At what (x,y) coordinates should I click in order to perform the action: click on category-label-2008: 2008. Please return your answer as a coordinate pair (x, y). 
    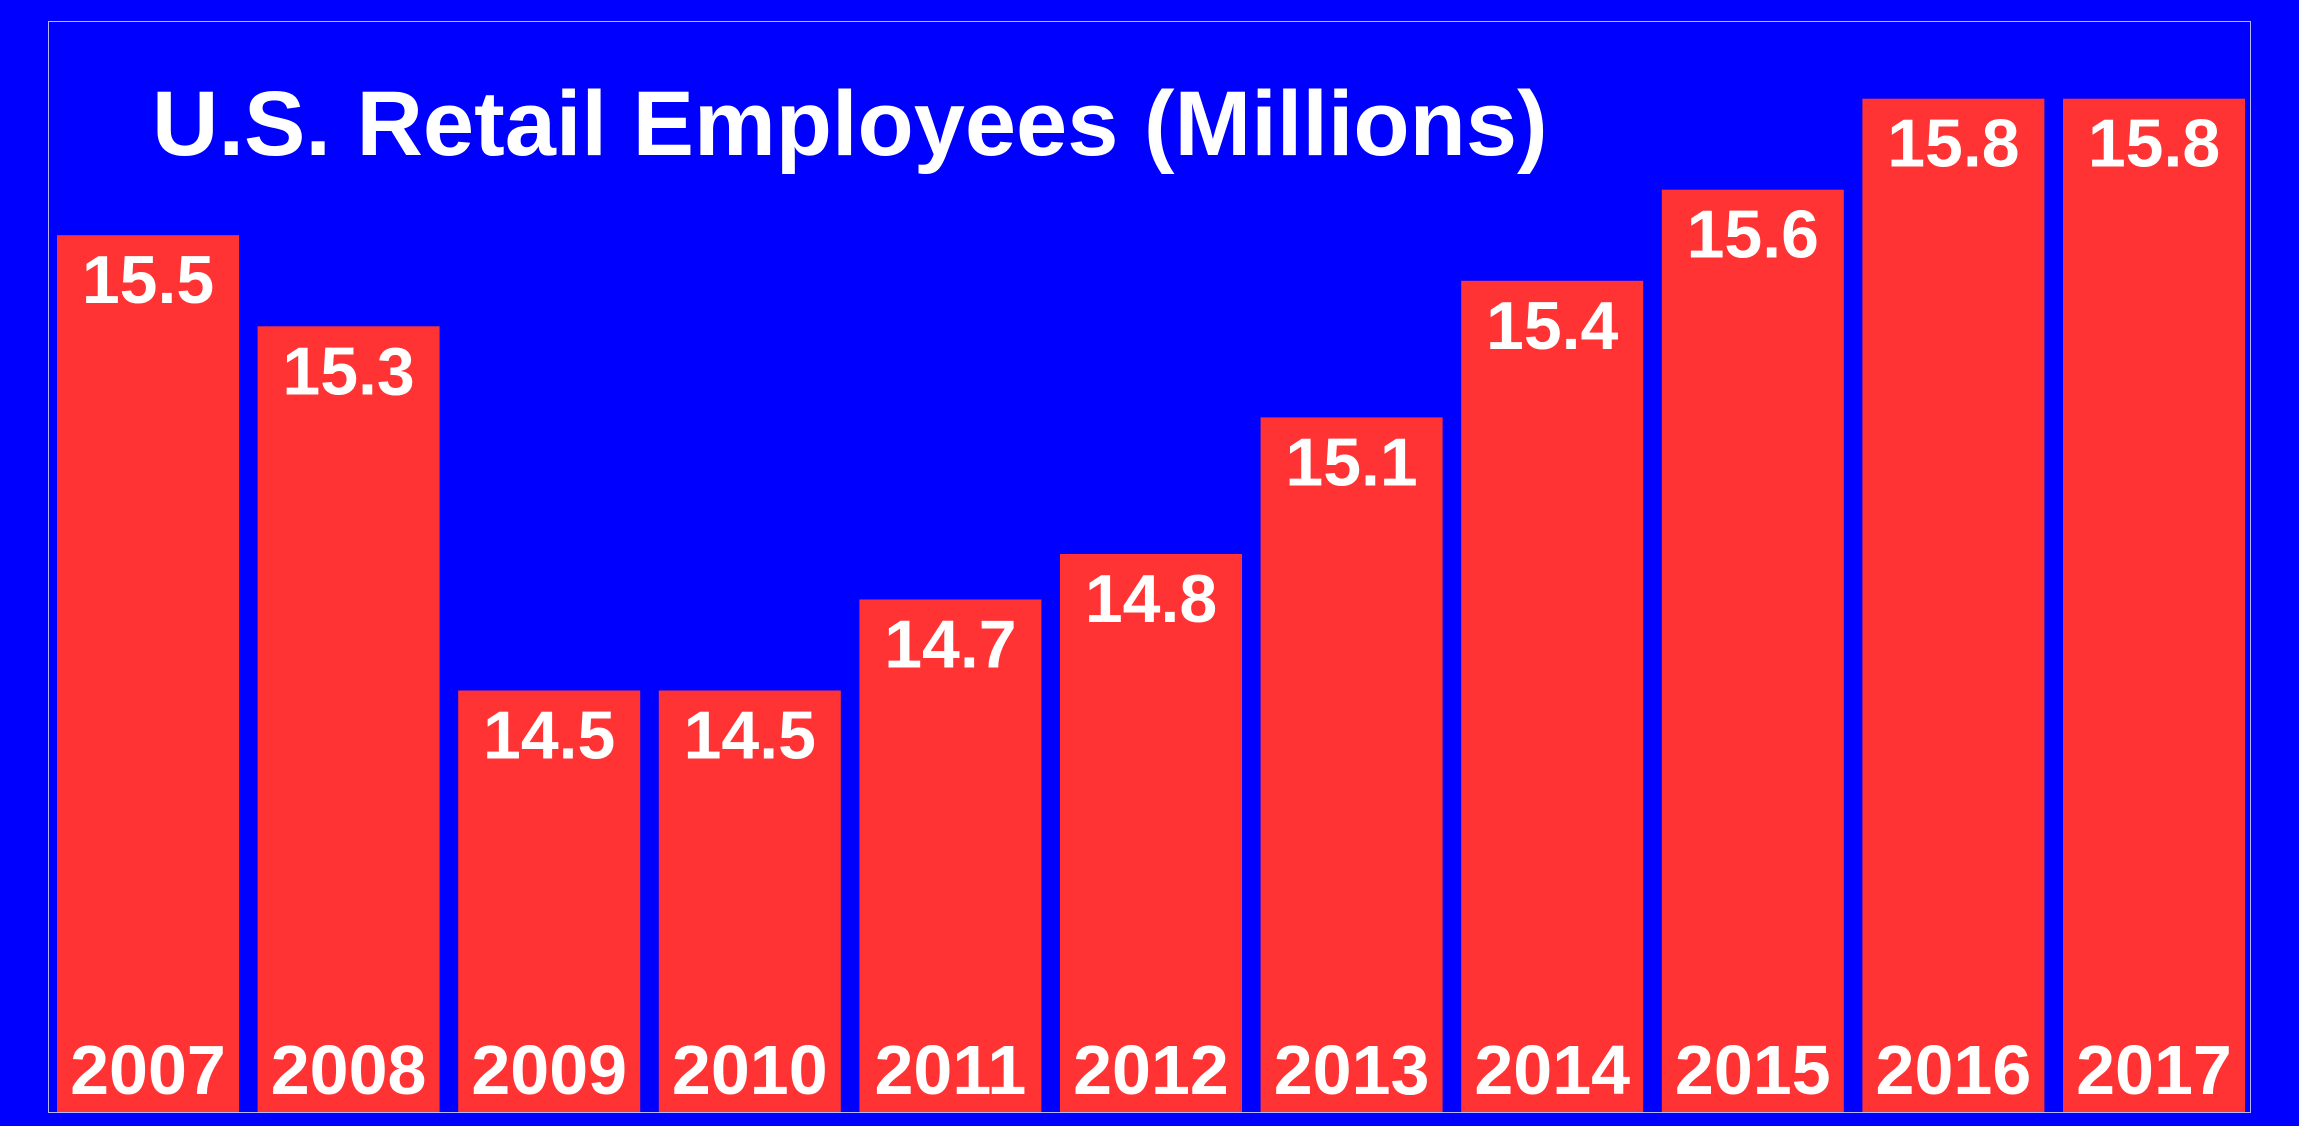
    Looking at the image, I should click on (349, 1070).